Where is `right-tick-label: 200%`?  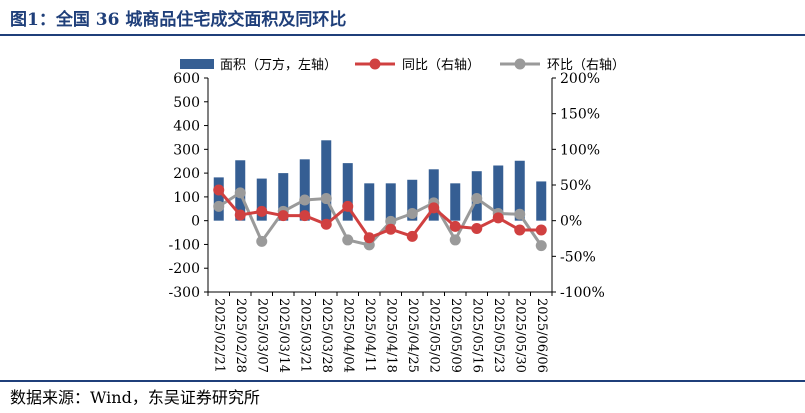
right-tick-label: 200% is located at coordinates (580, 79).